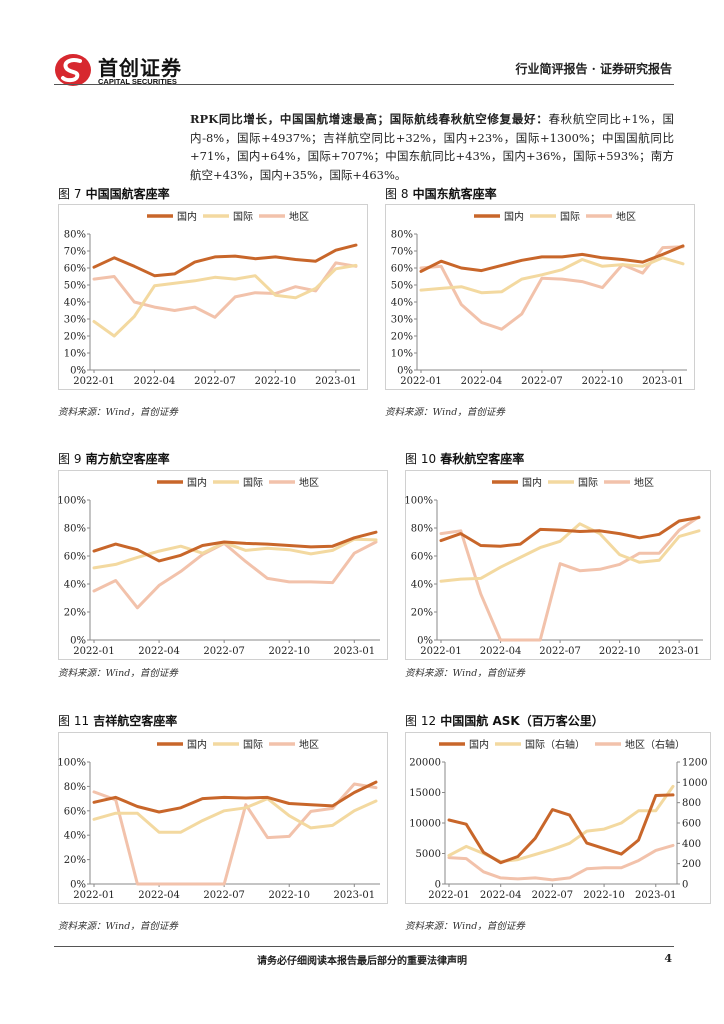 The height and width of the screenshot is (1024, 724). I want to click on figure-label: 图 12, so click(421, 721).